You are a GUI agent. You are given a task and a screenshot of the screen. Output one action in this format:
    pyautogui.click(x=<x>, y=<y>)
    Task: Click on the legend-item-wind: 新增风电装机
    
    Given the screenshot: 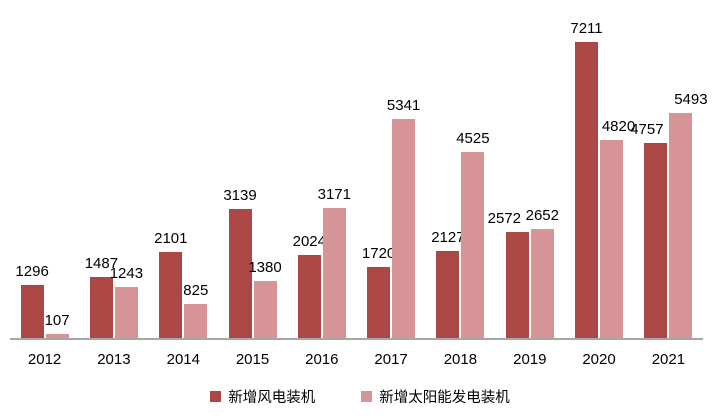 What is the action you would take?
    pyautogui.click(x=262, y=396)
    